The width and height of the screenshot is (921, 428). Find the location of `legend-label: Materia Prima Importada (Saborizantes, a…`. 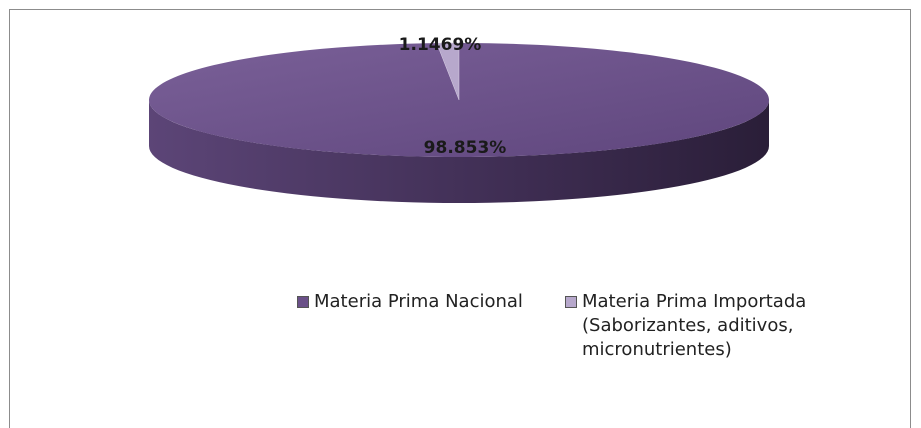

legend-label: Materia Prima Importada (Saborizantes, a… is located at coordinates (694, 325).